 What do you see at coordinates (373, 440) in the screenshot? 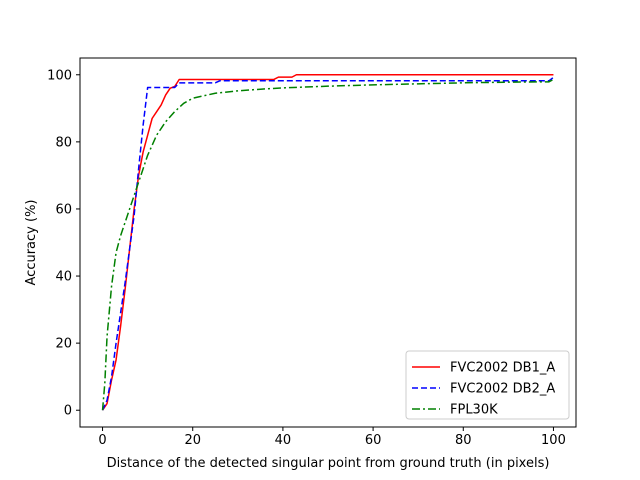
I see `x-tick-label: 60` at bounding box center [373, 440].